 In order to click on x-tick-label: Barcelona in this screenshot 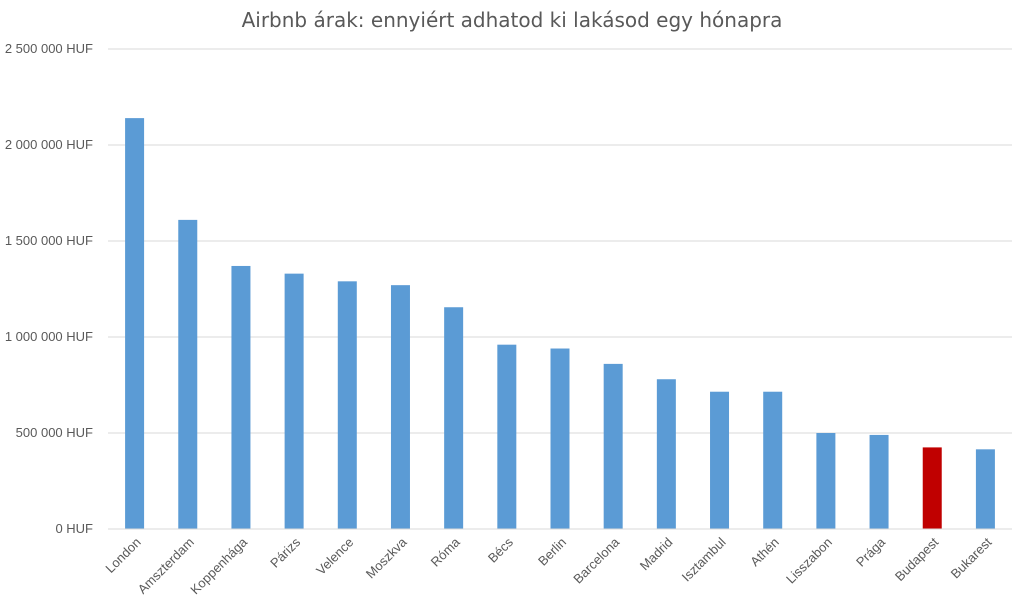, I will do `click(596, 560)`.